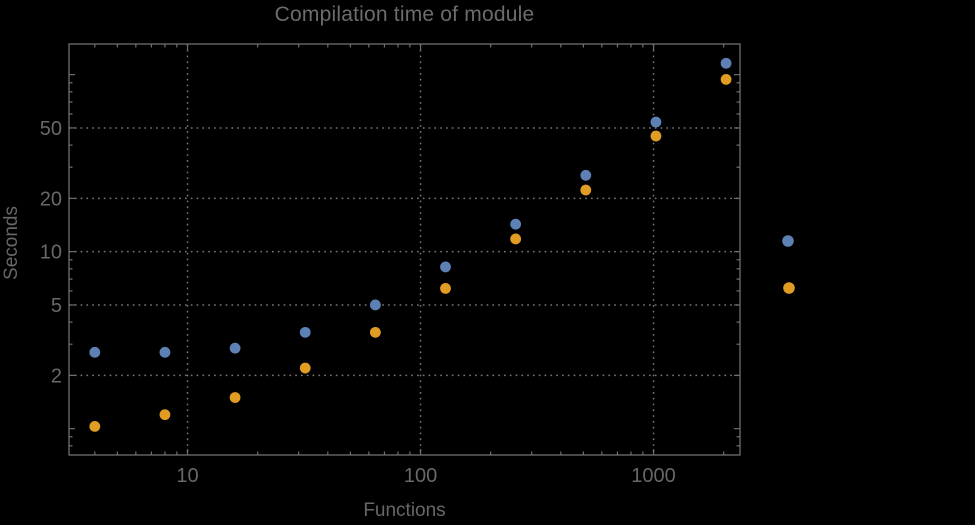 The height and width of the screenshot is (525, 975). Describe the element at coordinates (789, 288) in the screenshot. I see `legend-marker-orange` at that location.